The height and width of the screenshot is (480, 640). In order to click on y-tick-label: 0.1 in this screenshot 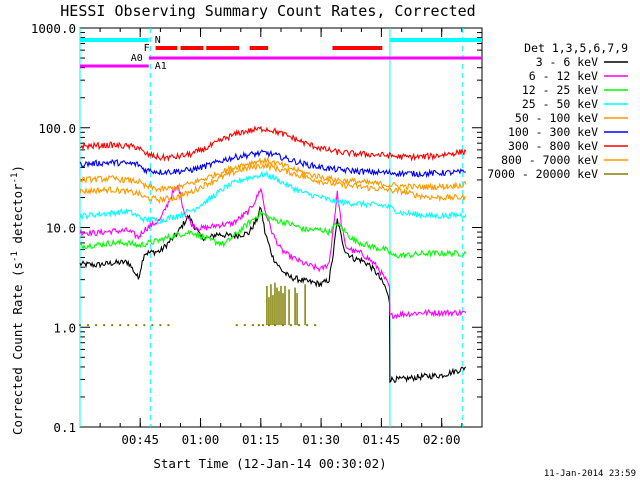, I will do `click(64, 427)`.